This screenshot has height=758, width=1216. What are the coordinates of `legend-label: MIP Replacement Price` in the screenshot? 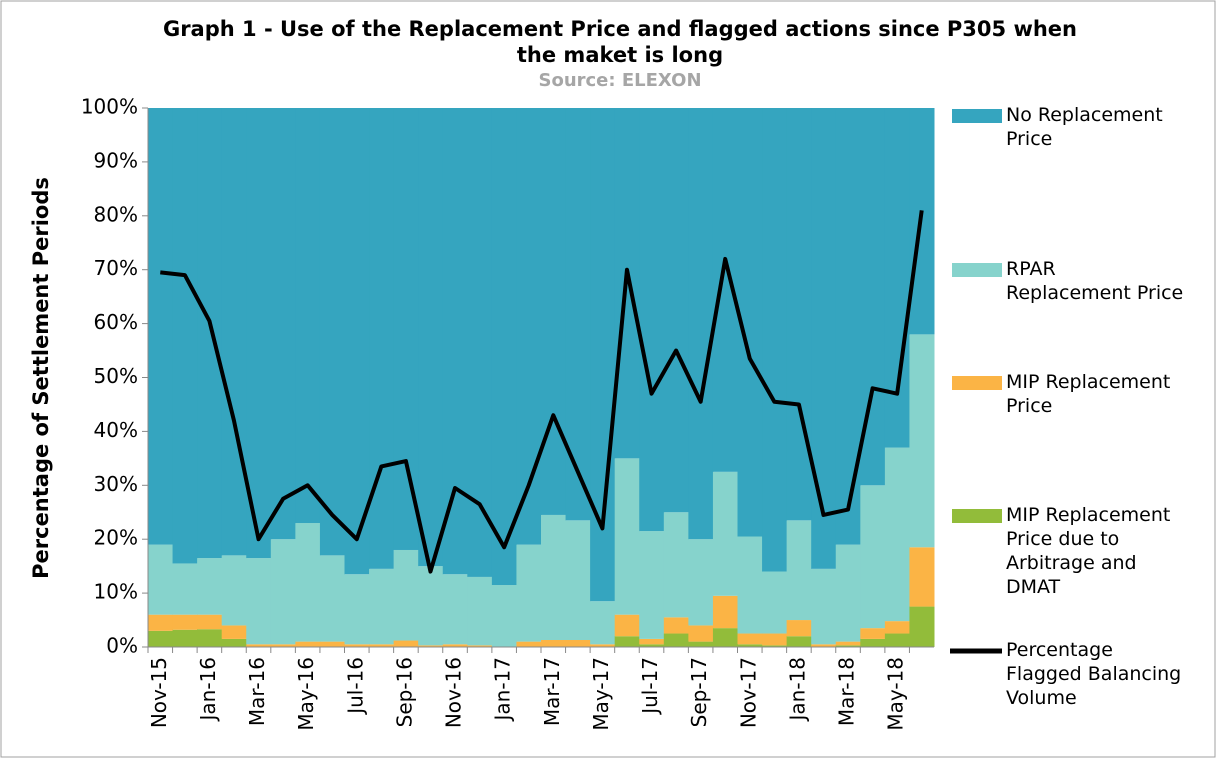 It's located at (1088, 394).